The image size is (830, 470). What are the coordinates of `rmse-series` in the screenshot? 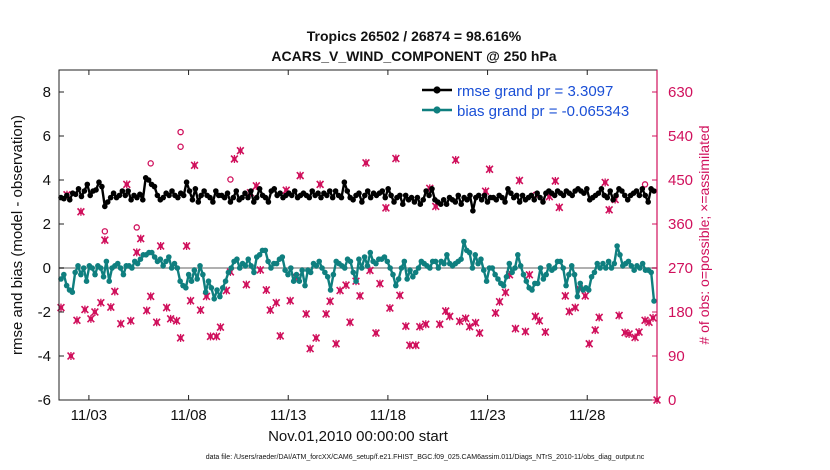 It's located at (357, 194).